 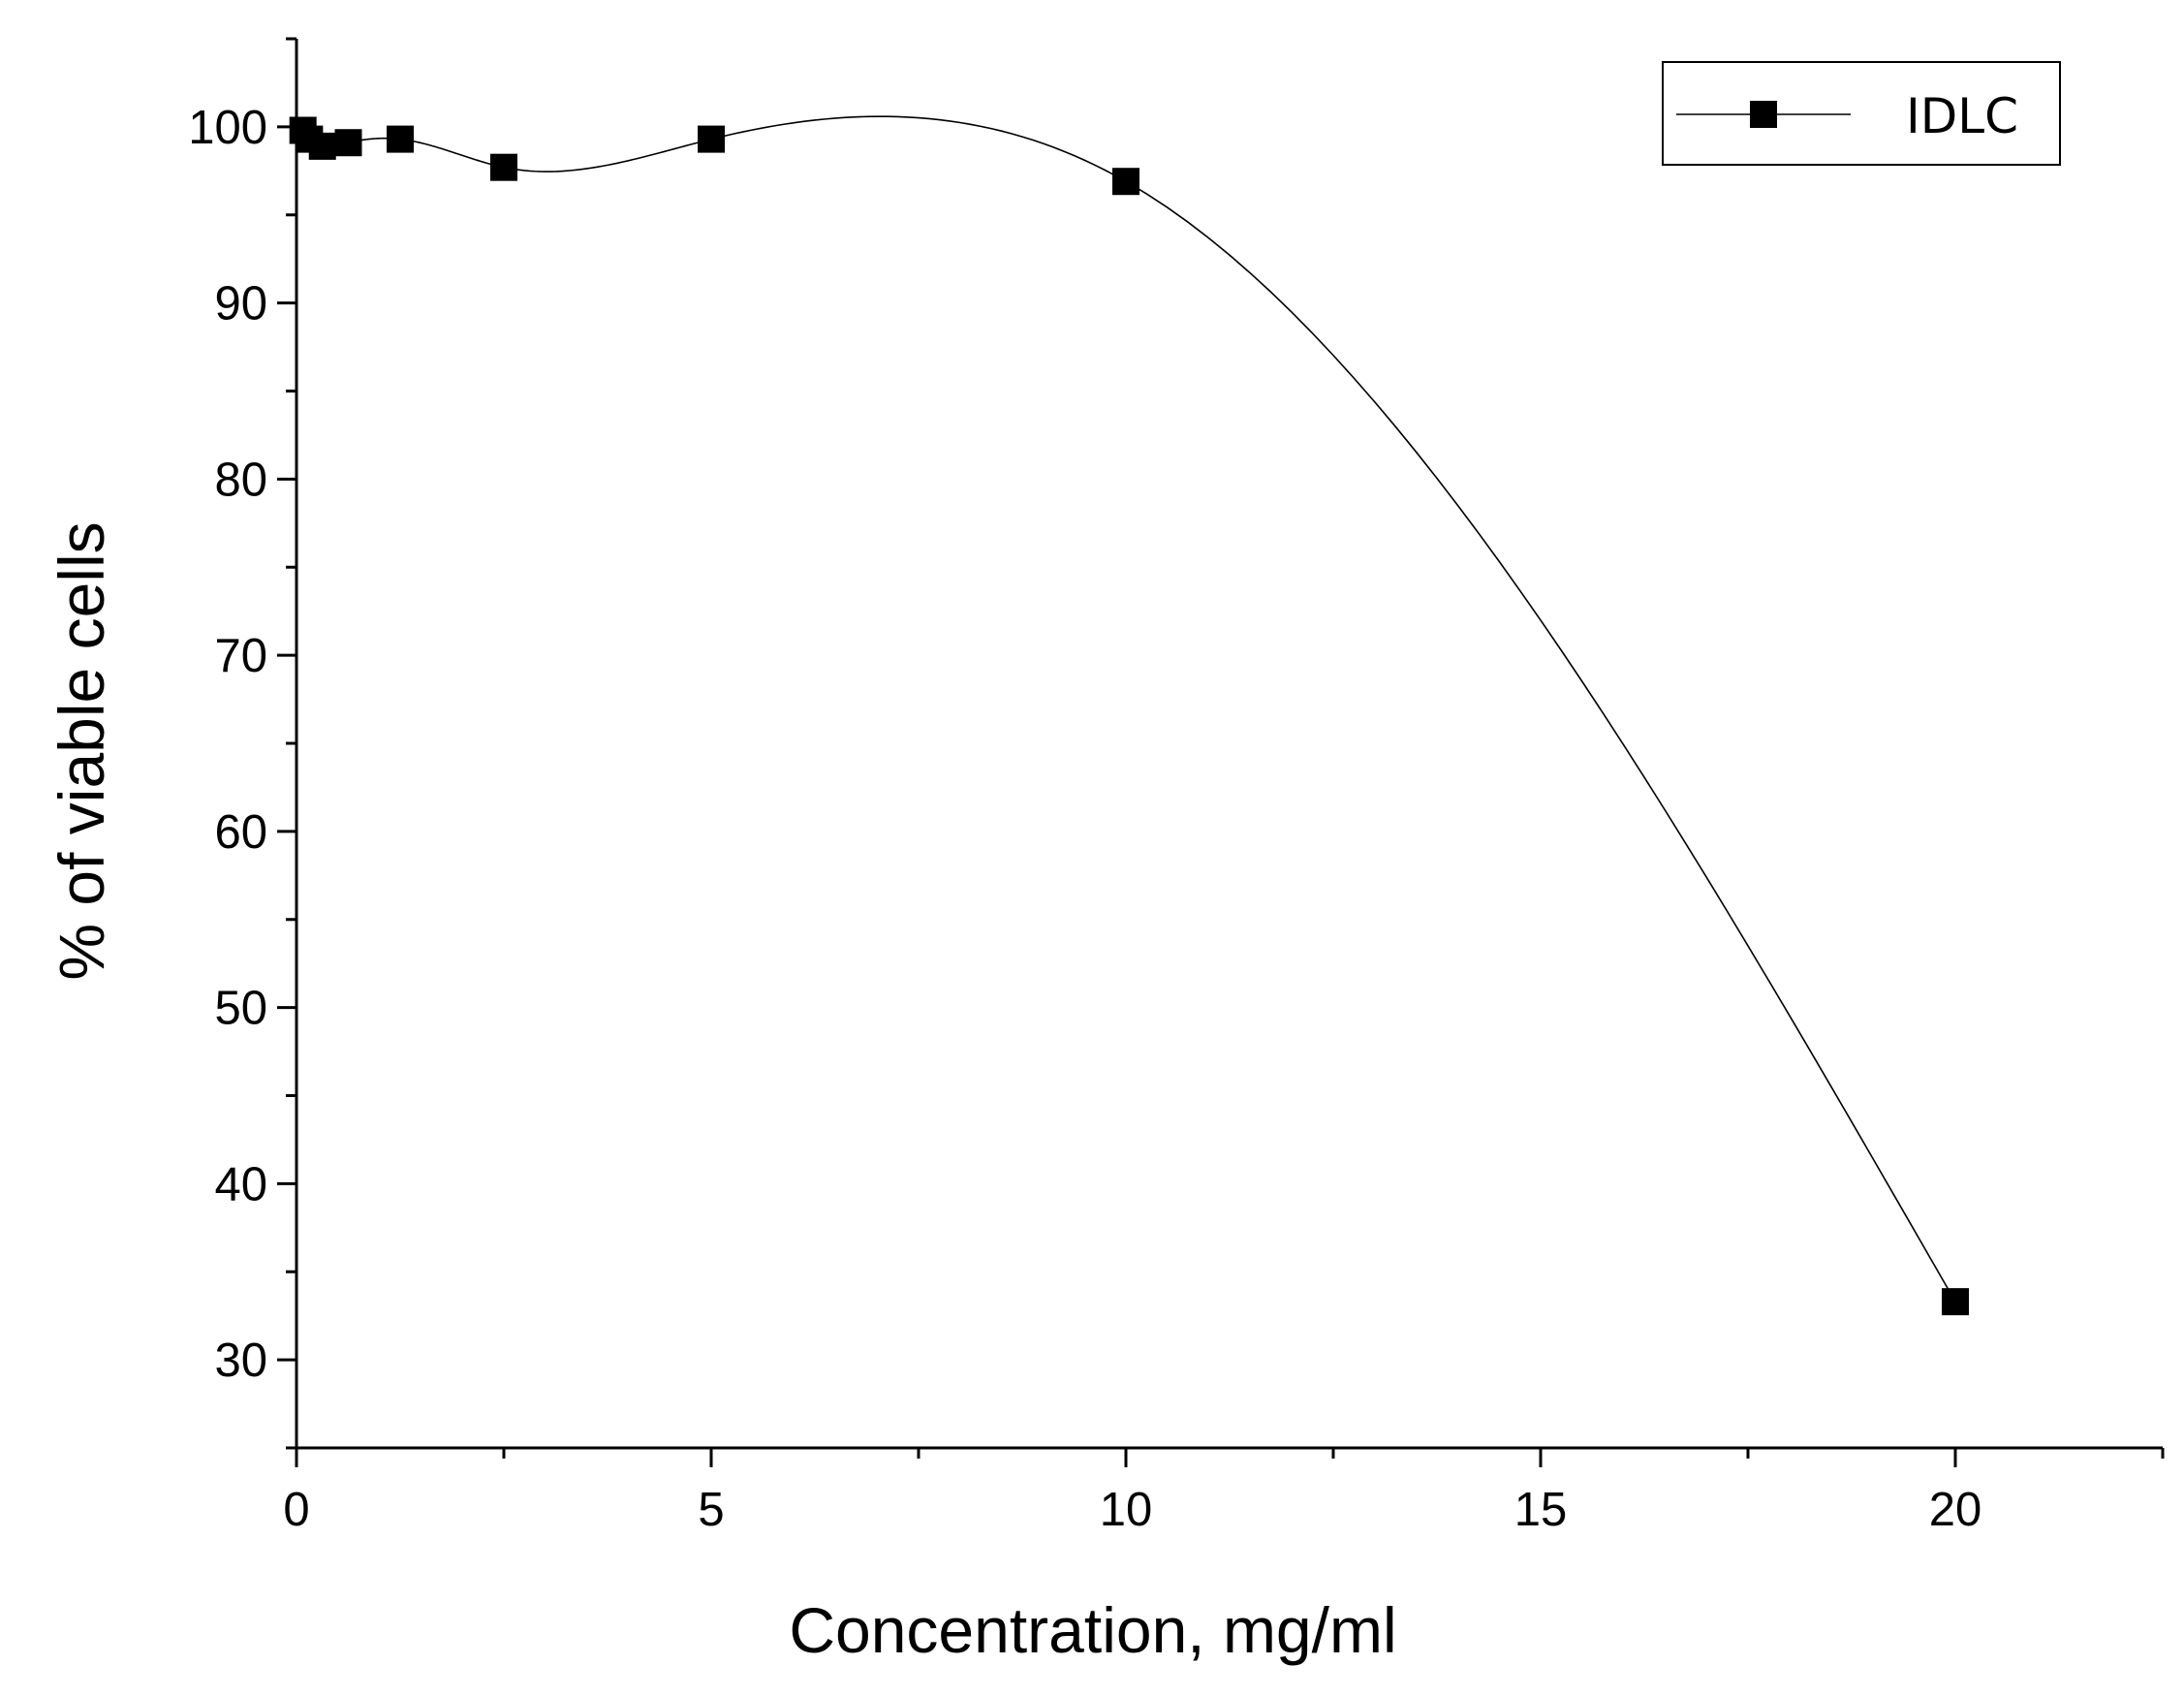 I want to click on x-tick-label: 15, so click(x=1541, y=1510).